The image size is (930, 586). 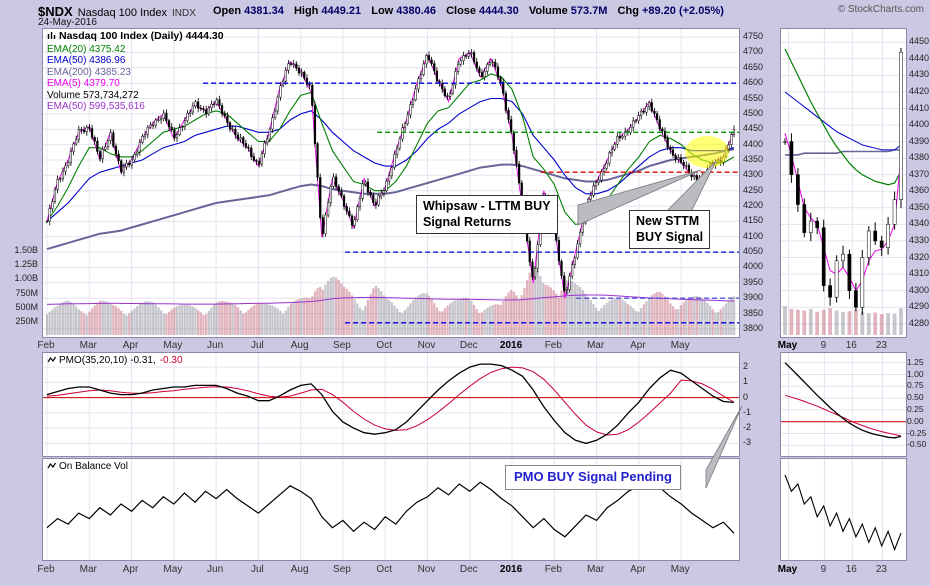 What do you see at coordinates (299, 569) in the screenshot?
I see `x-axis-label: Aug` at bounding box center [299, 569].